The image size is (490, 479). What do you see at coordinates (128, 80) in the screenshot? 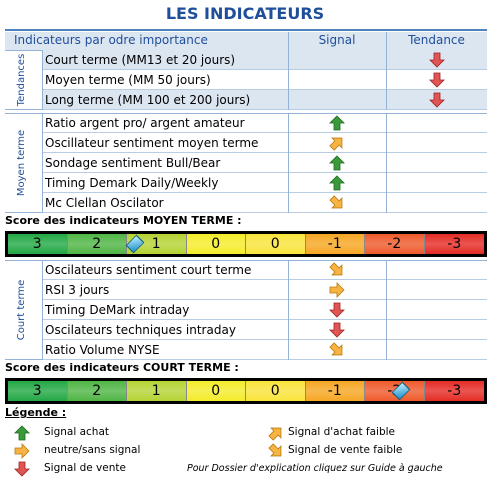
I see `row-label: Moyen terme (MM 50 jours)` at bounding box center [128, 80].